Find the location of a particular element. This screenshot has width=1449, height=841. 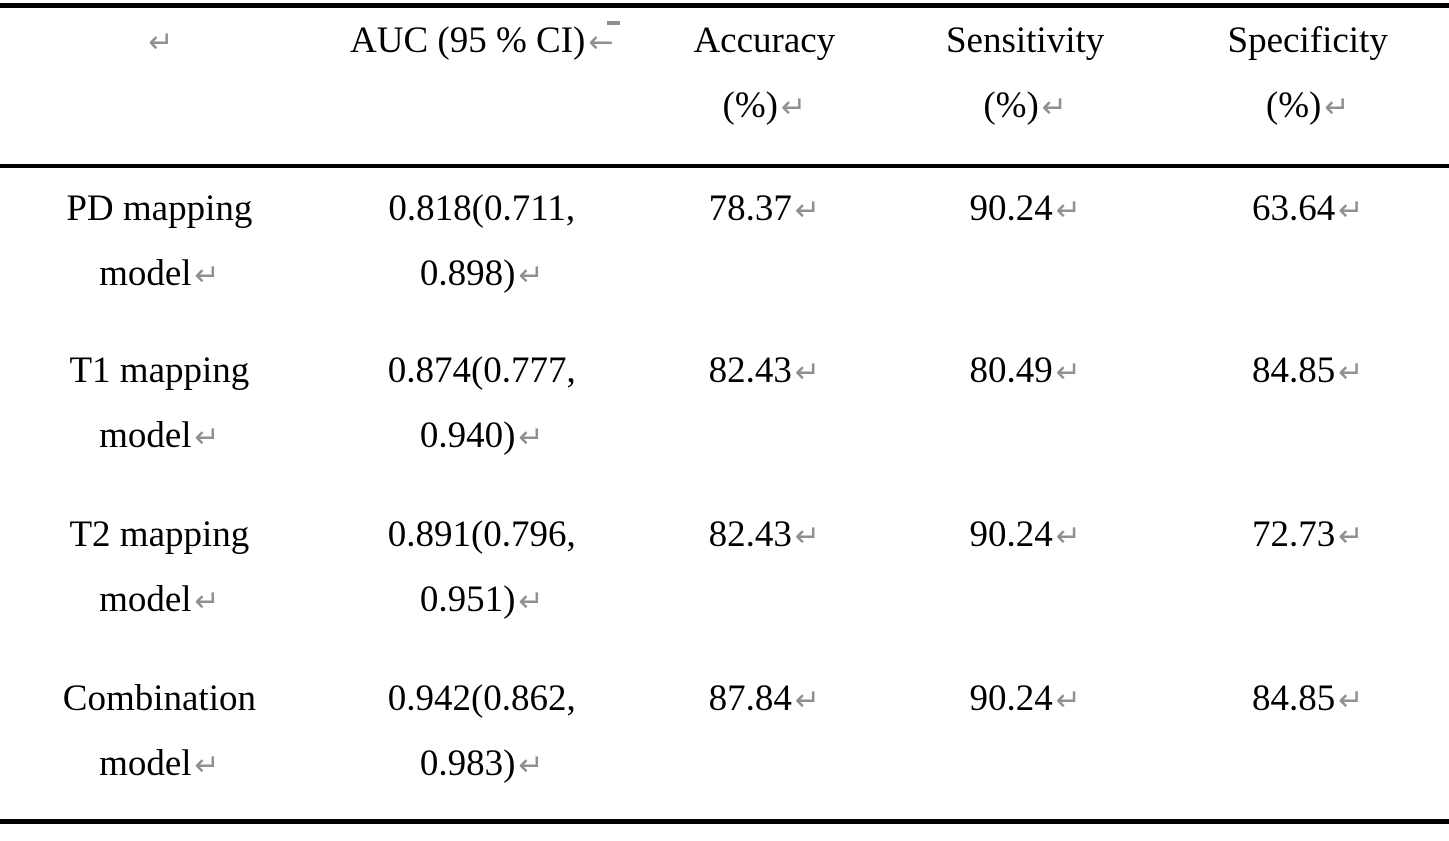

cell-sensitivity: 80.49 ↵ is located at coordinates (1025, 412).